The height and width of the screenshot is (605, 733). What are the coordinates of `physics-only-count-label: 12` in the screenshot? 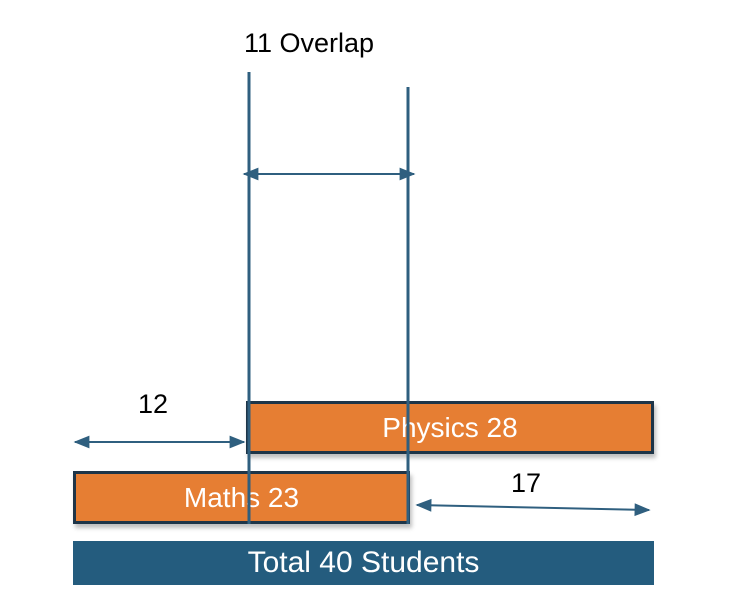 It's located at (153, 404).